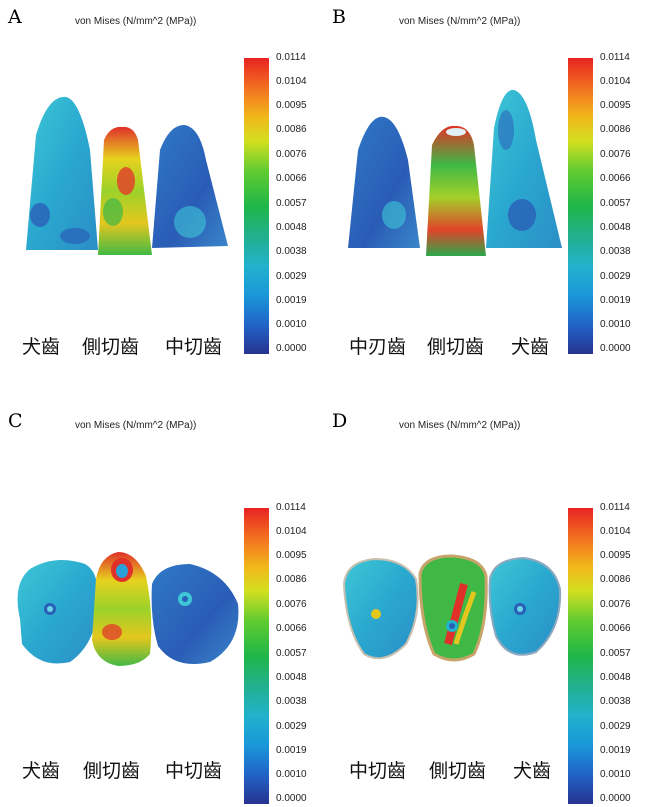 This screenshot has width=648, height=807. What do you see at coordinates (339, 17) in the screenshot?
I see `panel-letter: B` at bounding box center [339, 17].